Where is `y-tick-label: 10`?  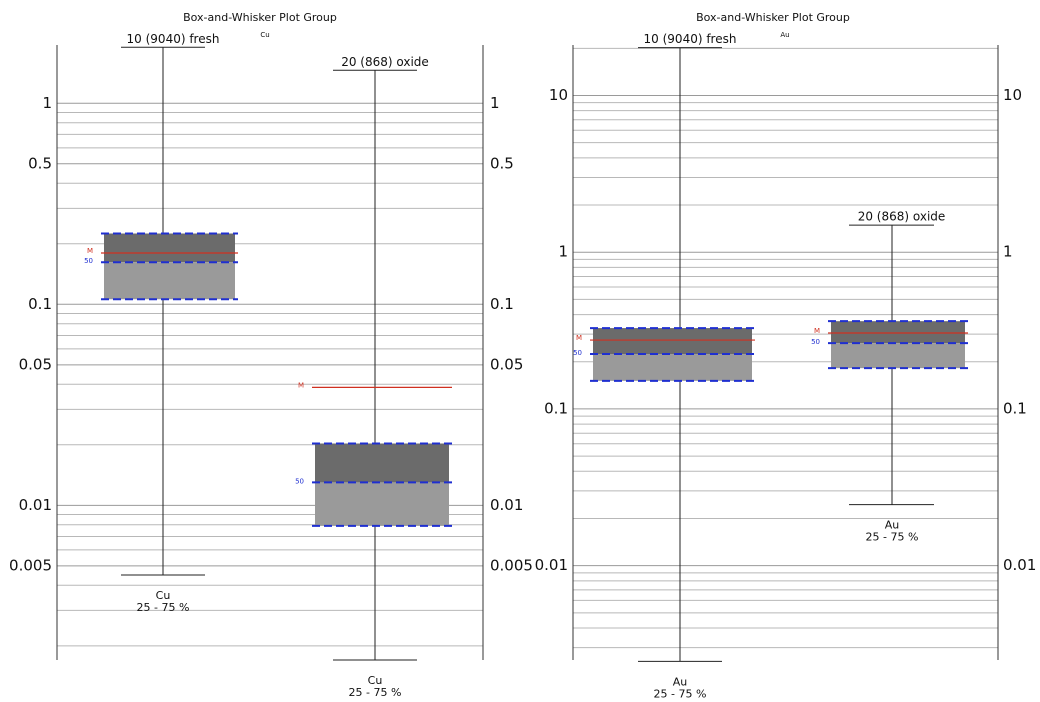 y-tick-label: 10 is located at coordinates (558, 95).